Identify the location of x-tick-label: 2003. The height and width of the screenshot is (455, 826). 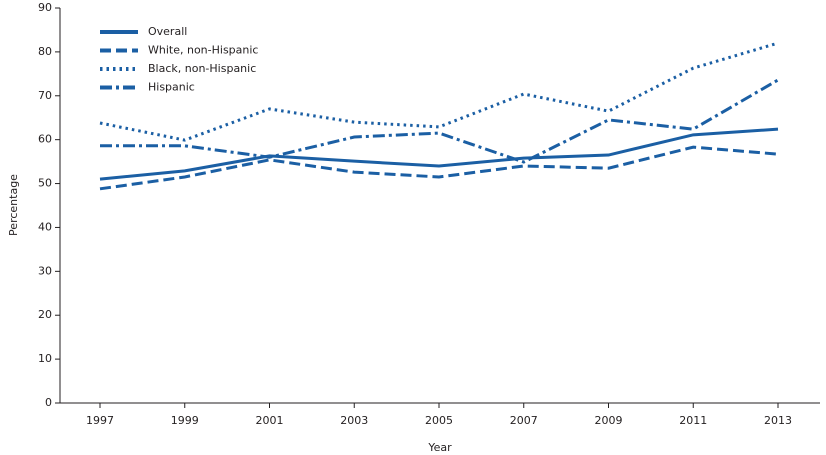
(354, 420).